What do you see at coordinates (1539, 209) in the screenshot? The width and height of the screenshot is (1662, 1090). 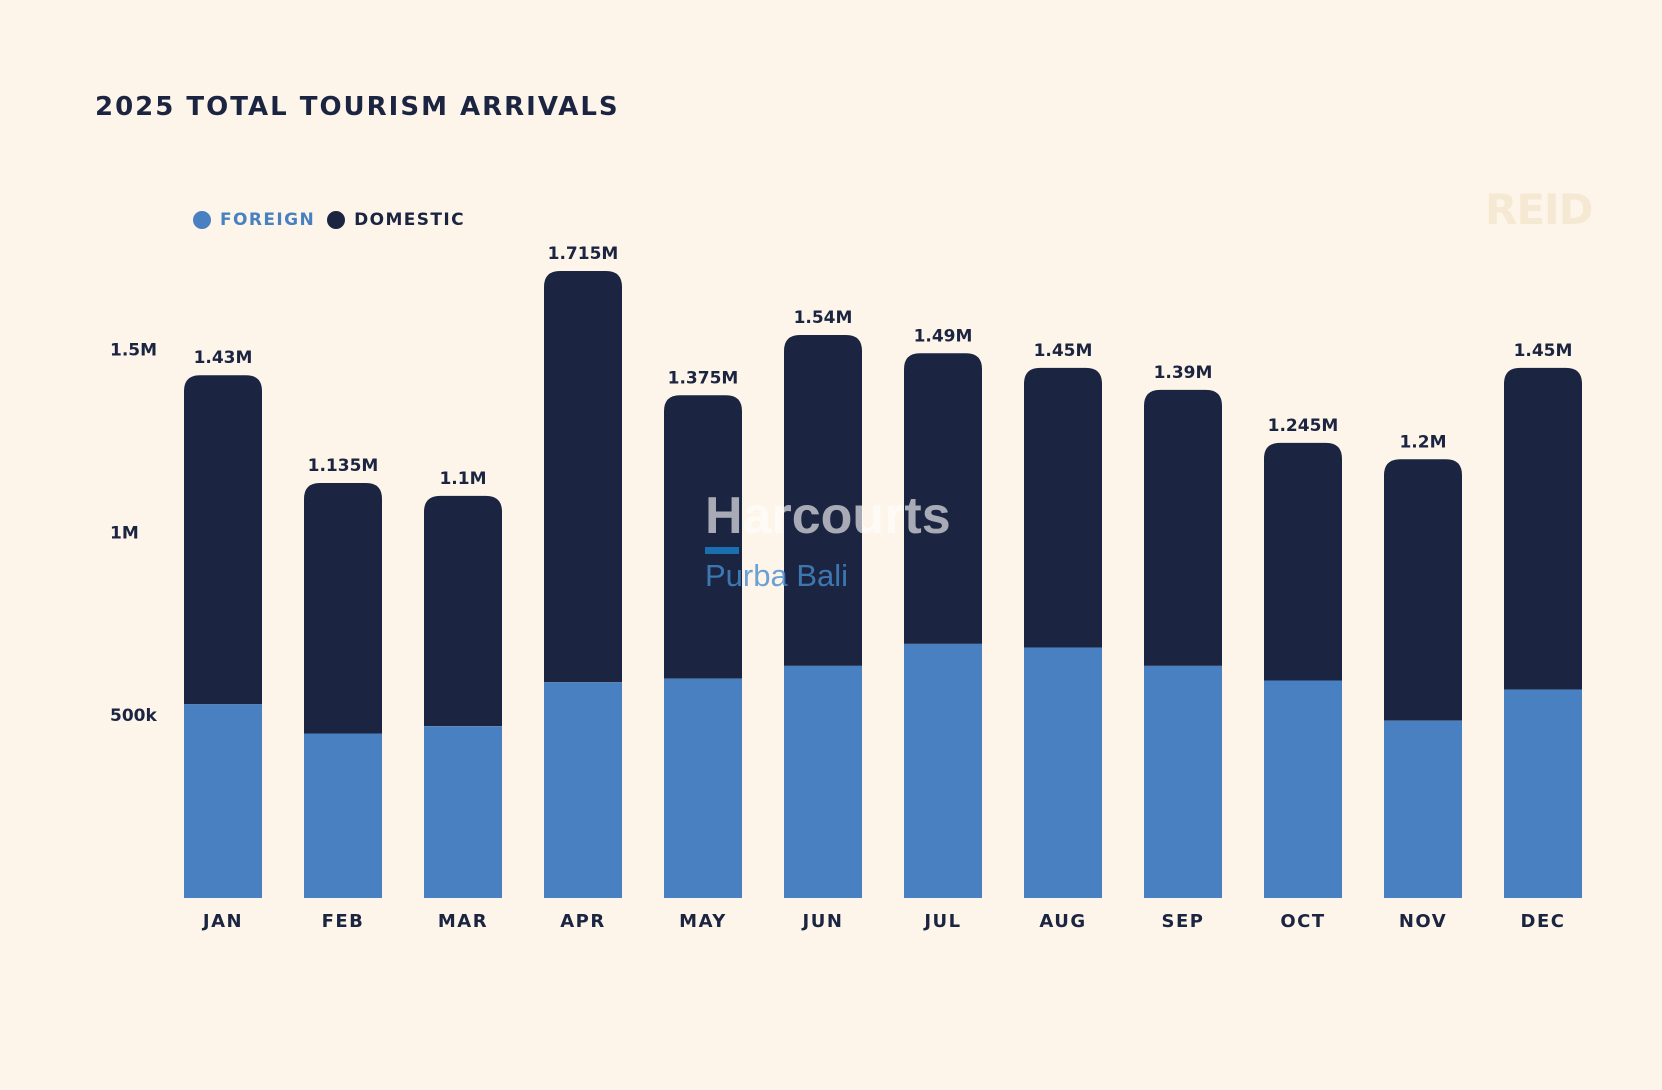 I see `brand-logo-mark: REID` at bounding box center [1539, 209].